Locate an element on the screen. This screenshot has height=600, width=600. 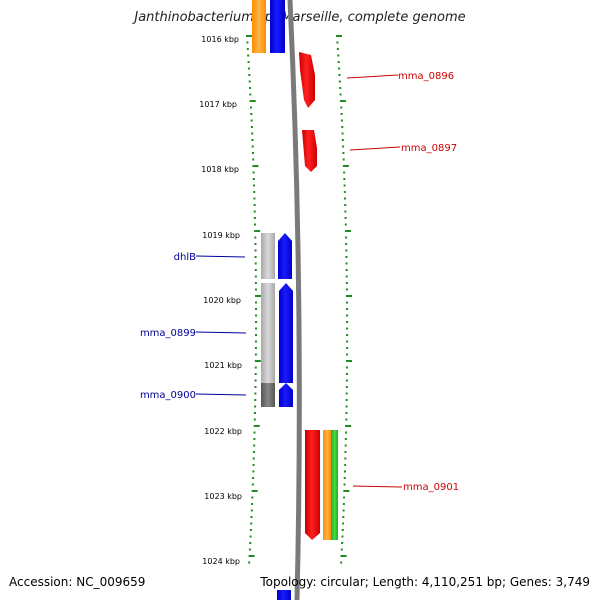
gene-mma-0899-shade is located at coordinates (268, 333).